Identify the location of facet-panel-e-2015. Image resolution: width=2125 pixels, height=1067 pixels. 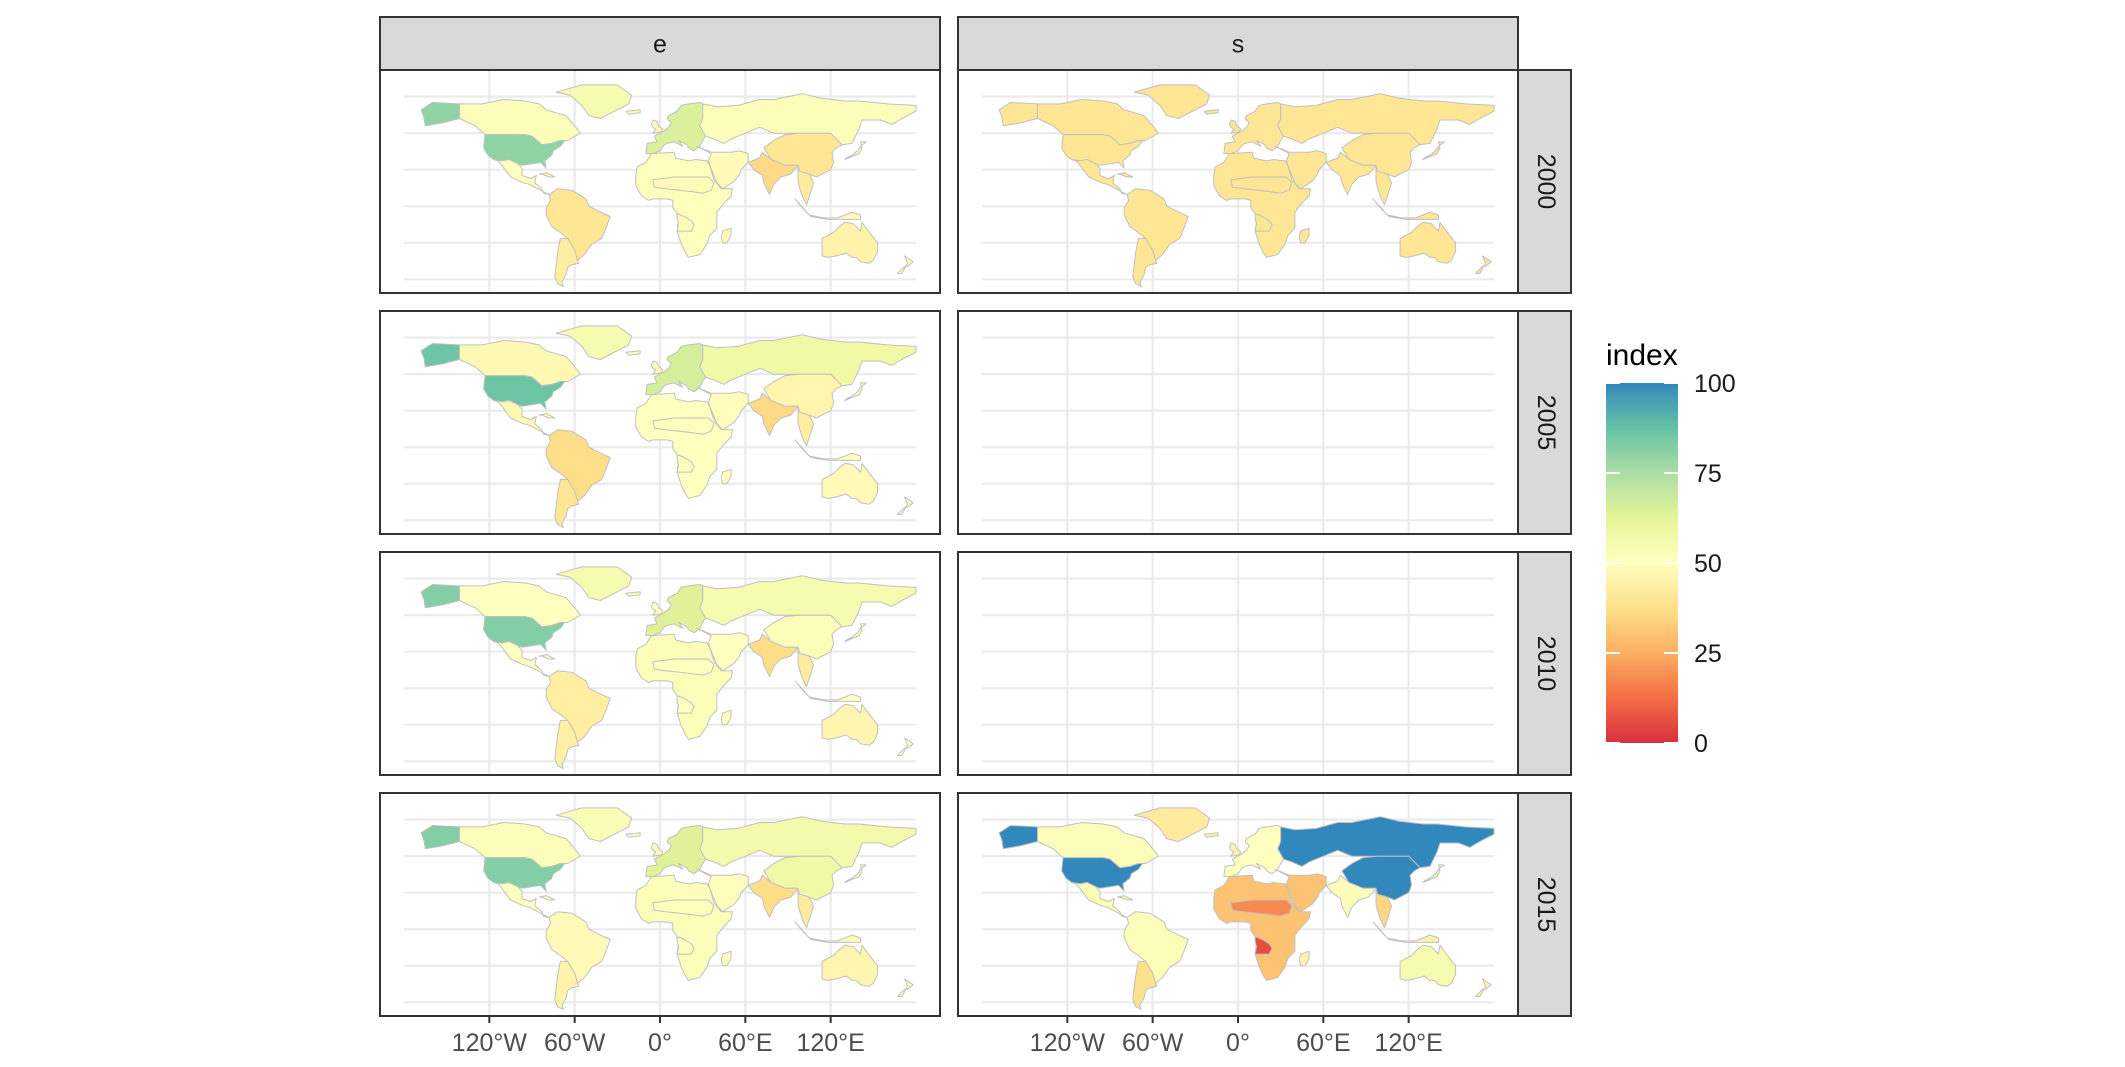
(660, 904).